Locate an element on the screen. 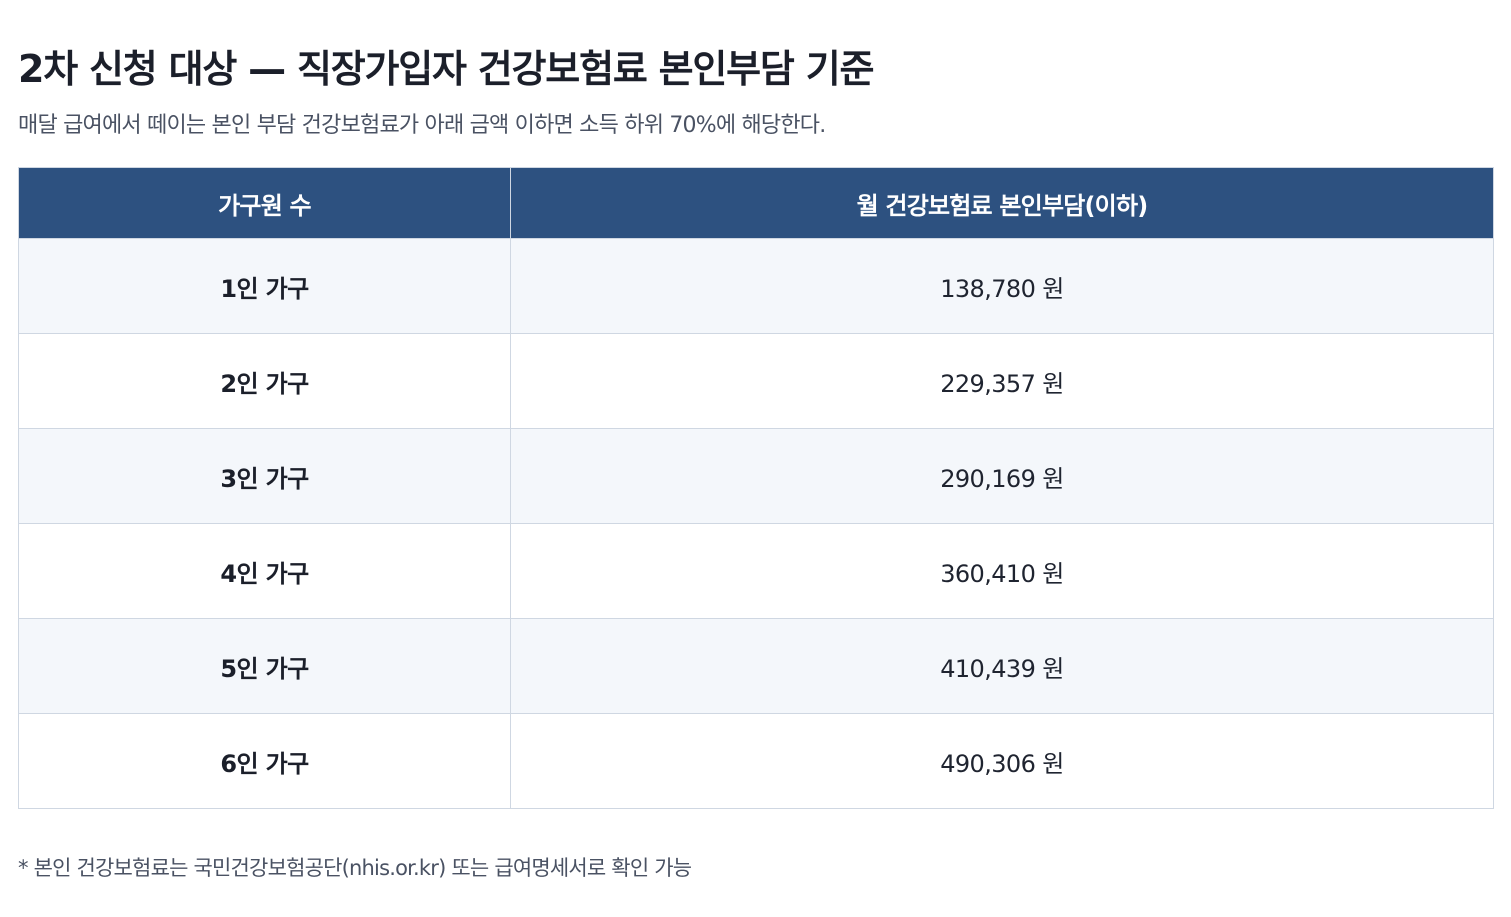 This screenshot has height=917, width=1511. table-row: 4인 가구 360,410 원 is located at coordinates (756, 571).